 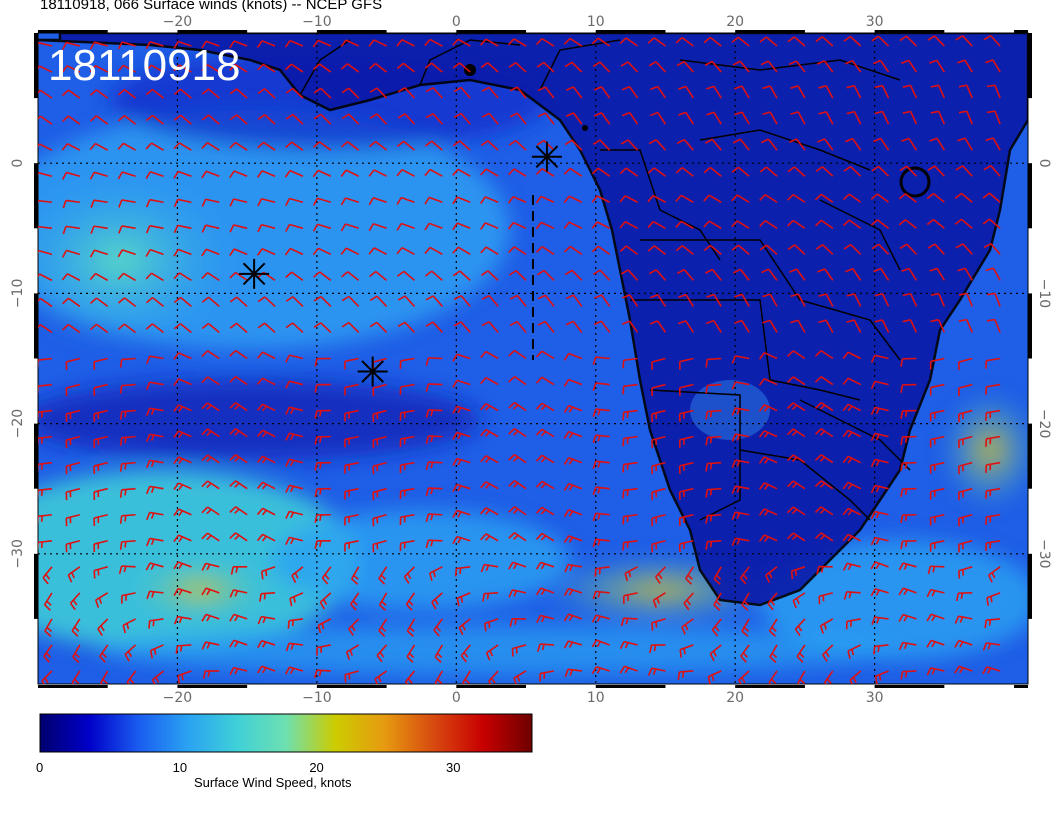 I want to click on lon-tick-label-top: −10, so click(x=317, y=22).